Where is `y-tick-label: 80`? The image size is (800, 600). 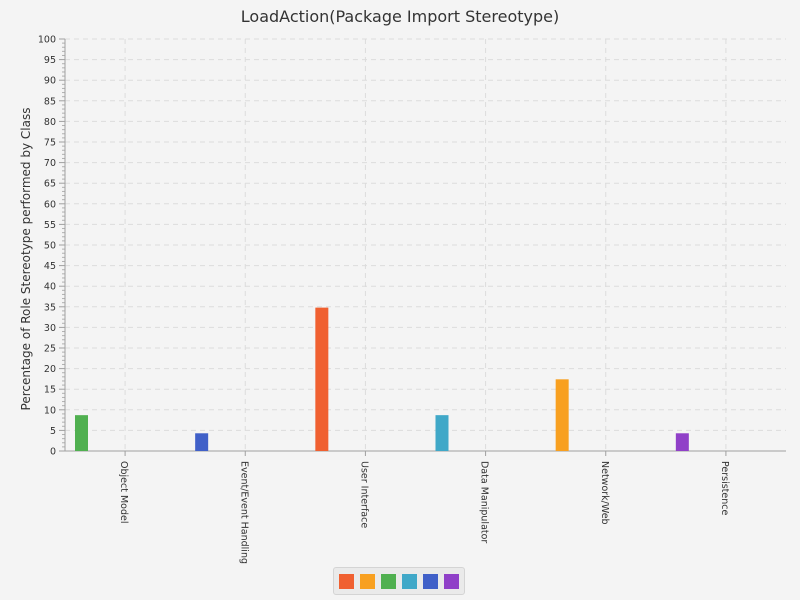 y-tick-label: 80 is located at coordinates (50, 122).